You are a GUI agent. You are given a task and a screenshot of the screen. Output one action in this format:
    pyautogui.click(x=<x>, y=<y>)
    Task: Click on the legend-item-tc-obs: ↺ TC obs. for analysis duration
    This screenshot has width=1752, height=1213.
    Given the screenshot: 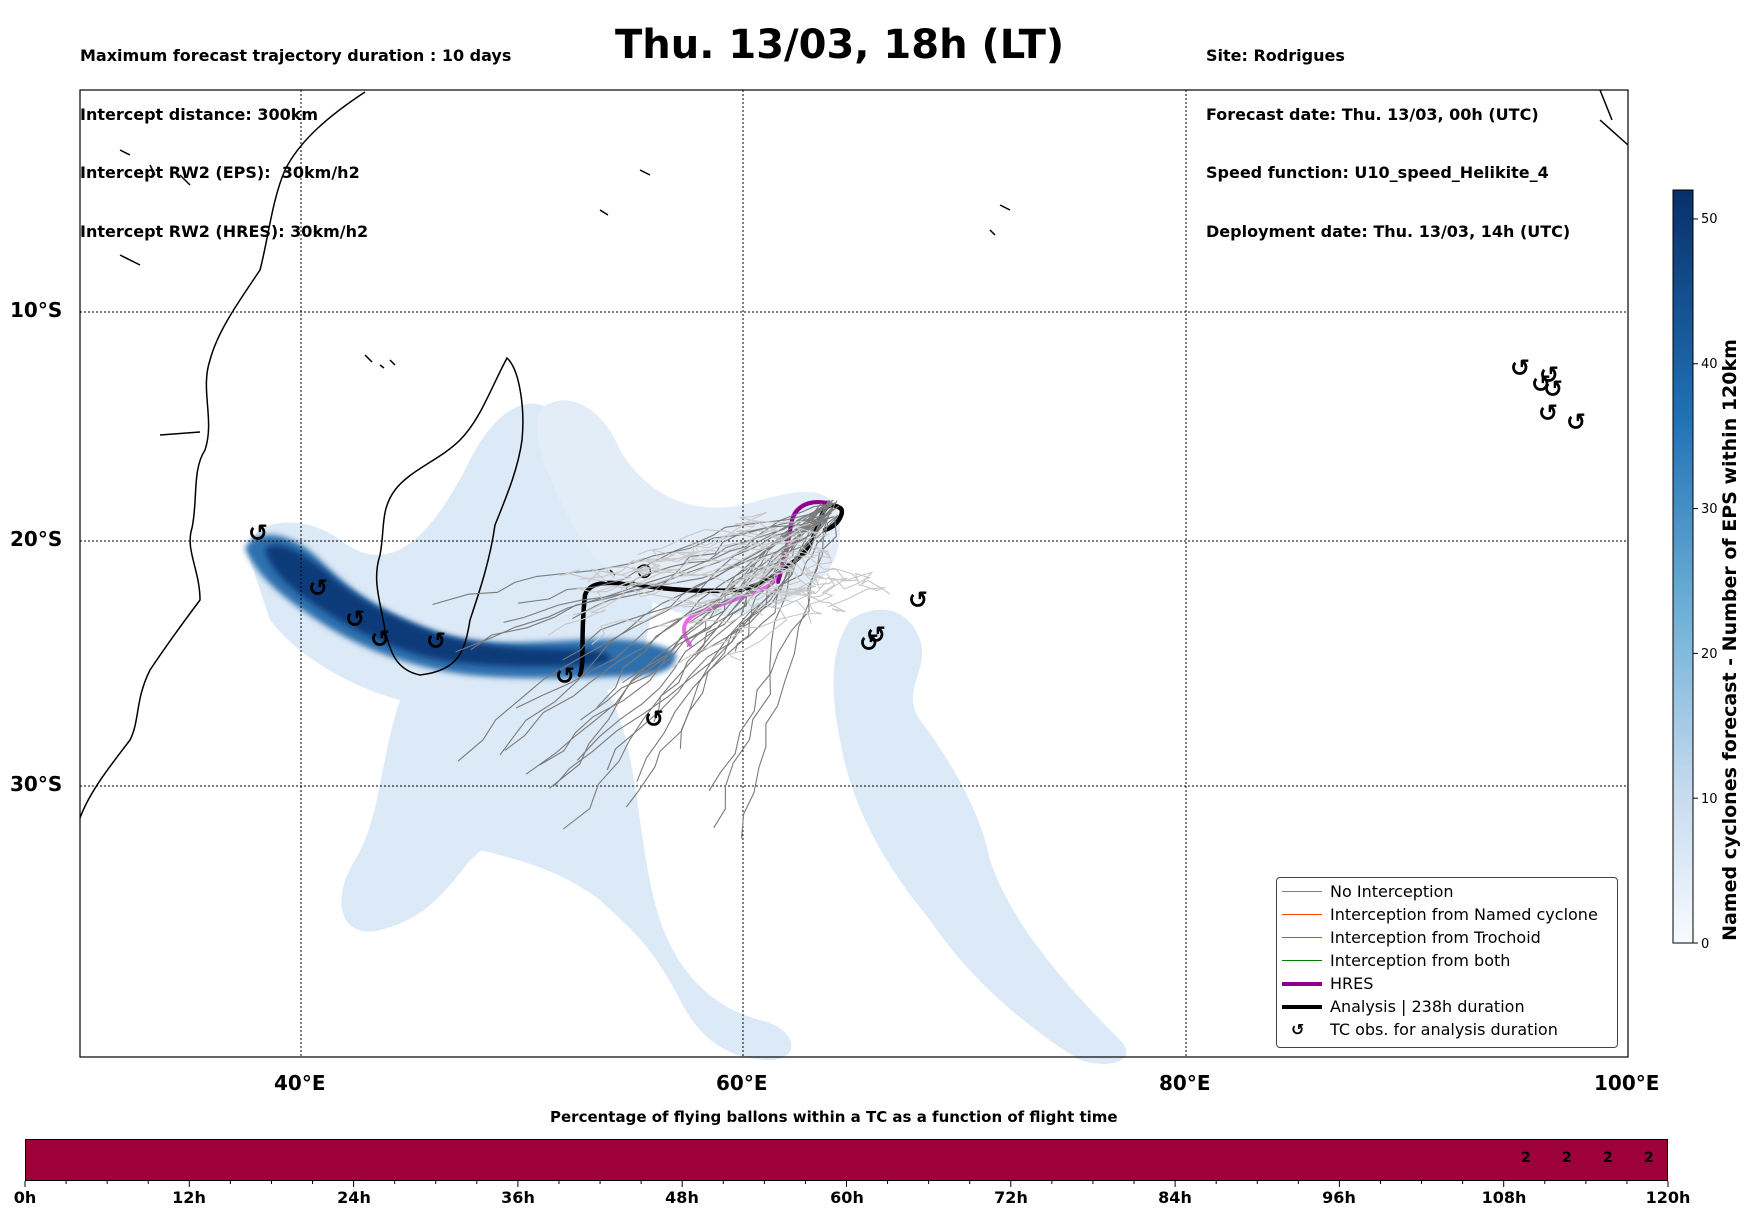 What is the action you would take?
    pyautogui.click(x=1447, y=1030)
    